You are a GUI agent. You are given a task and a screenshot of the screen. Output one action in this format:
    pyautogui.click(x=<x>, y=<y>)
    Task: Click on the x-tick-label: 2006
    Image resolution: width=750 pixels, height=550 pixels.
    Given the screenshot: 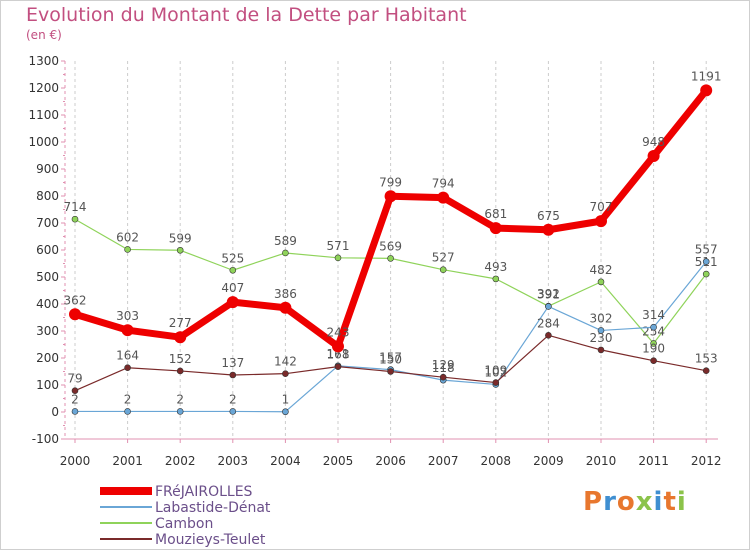 What is the action you would take?
    pyautogui.click(x=390, y=461)
    